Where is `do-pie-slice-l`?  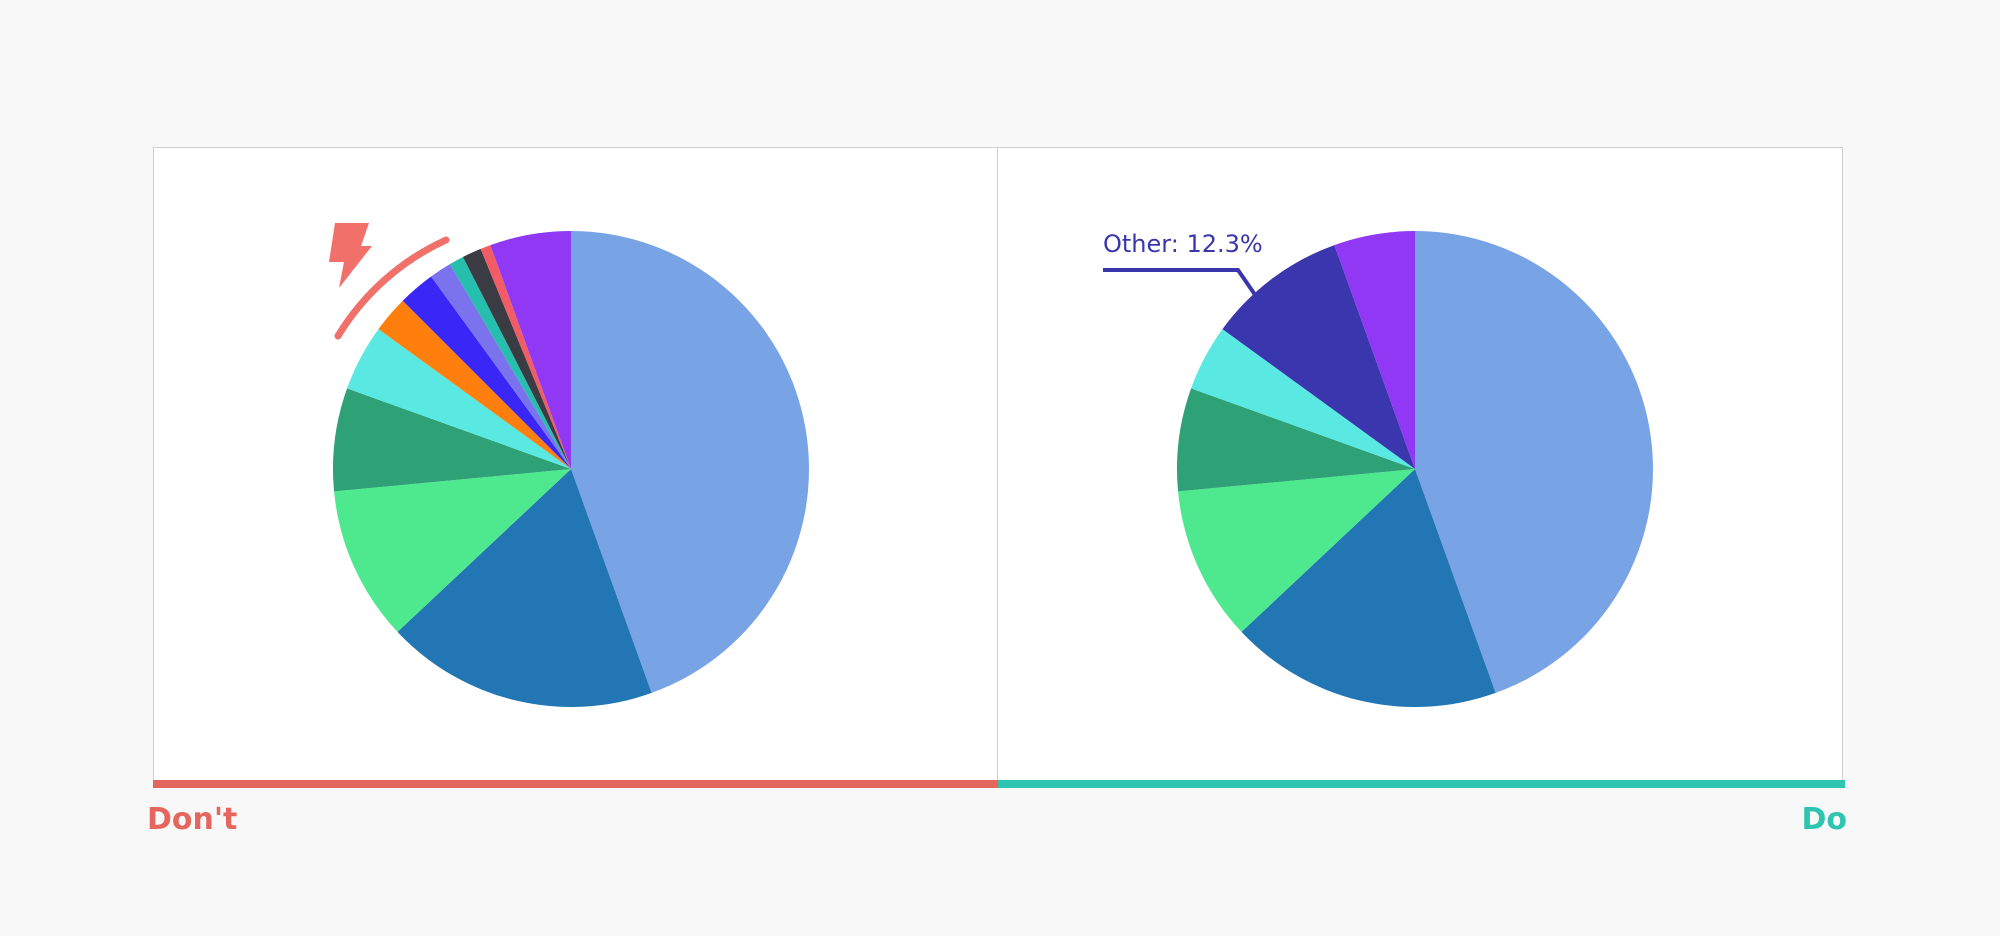
do-pie-slice-l is located at coordinates (1374, 350).